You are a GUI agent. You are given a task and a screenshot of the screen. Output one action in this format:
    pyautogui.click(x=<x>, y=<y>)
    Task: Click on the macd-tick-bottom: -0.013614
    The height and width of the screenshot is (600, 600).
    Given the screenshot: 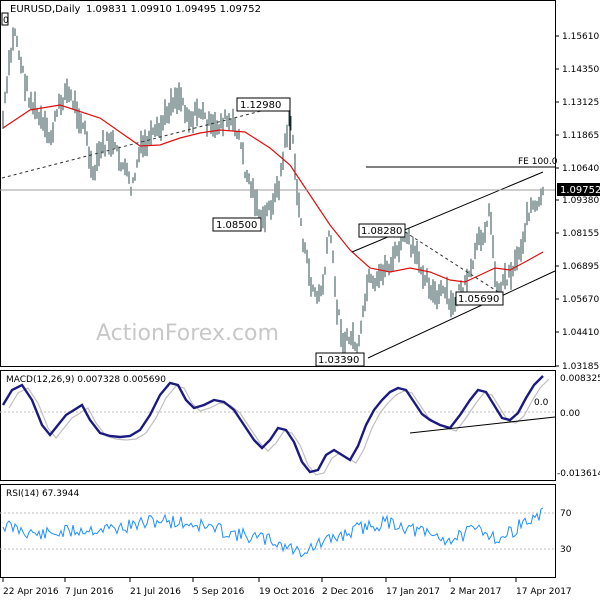 What is the action you would take?
    pyautogui.click(x=578, y=474)
    